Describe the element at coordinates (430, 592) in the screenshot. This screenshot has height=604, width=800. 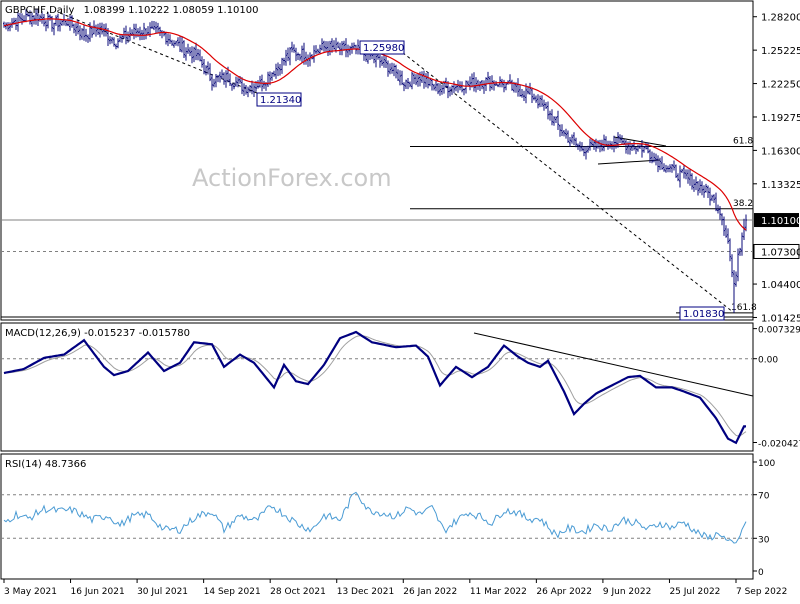
I see `time-tick-label: 26 Jan 2022` at that location.